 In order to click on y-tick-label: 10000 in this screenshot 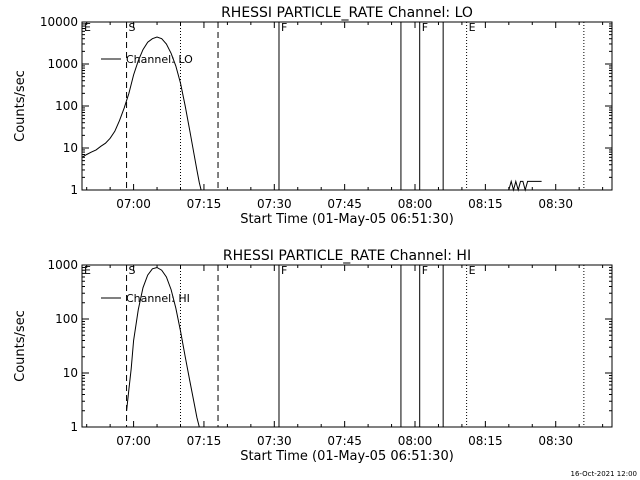, I will do `click(59, 22)`.